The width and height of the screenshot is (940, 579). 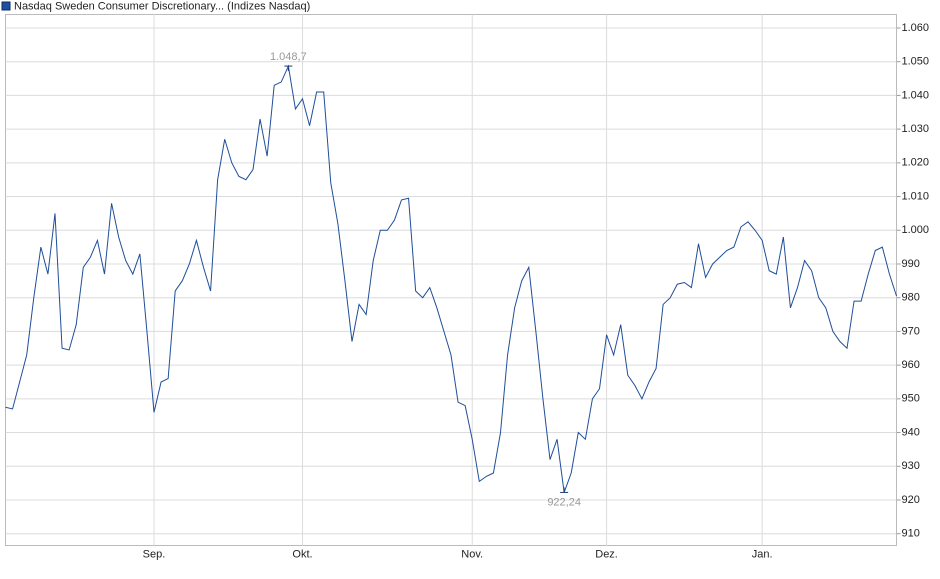 What do you see at coordinates (916, 230) in the screenshot?
I see `y-tick-label: 1.000` at bounding box center [916, 230].